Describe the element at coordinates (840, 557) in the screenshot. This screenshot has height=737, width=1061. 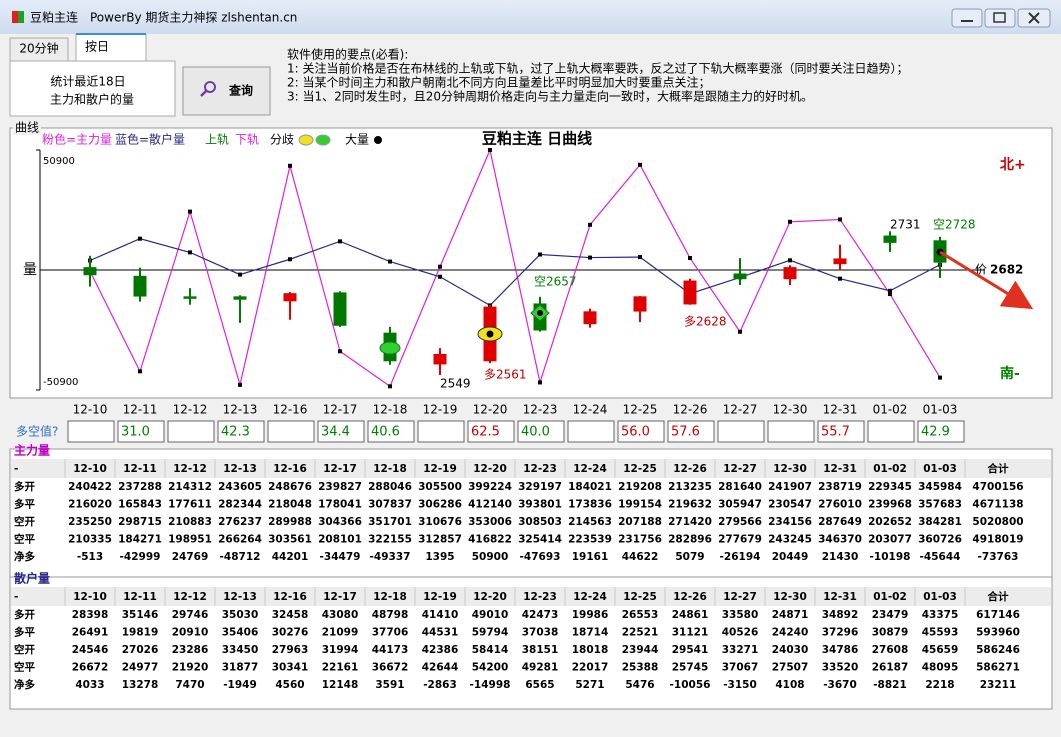
I see `table-cell: 21430` at that location.